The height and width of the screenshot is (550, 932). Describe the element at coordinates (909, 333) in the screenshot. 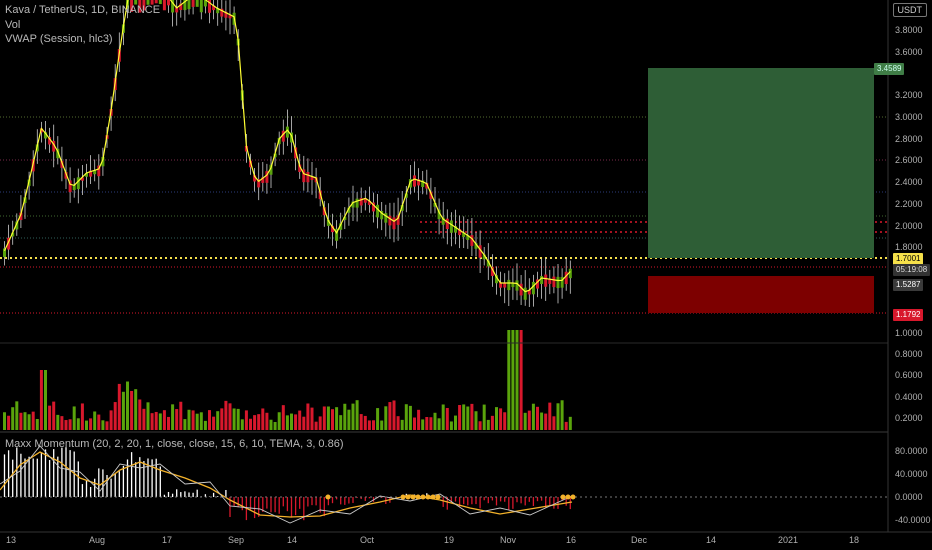

I see `volume-tick: 1.0000` at that location.